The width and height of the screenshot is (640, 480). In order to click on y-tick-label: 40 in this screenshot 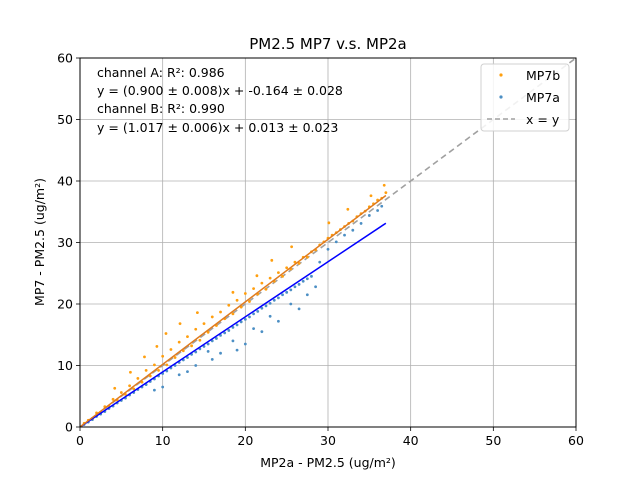, I will do `click(65, 181)`.